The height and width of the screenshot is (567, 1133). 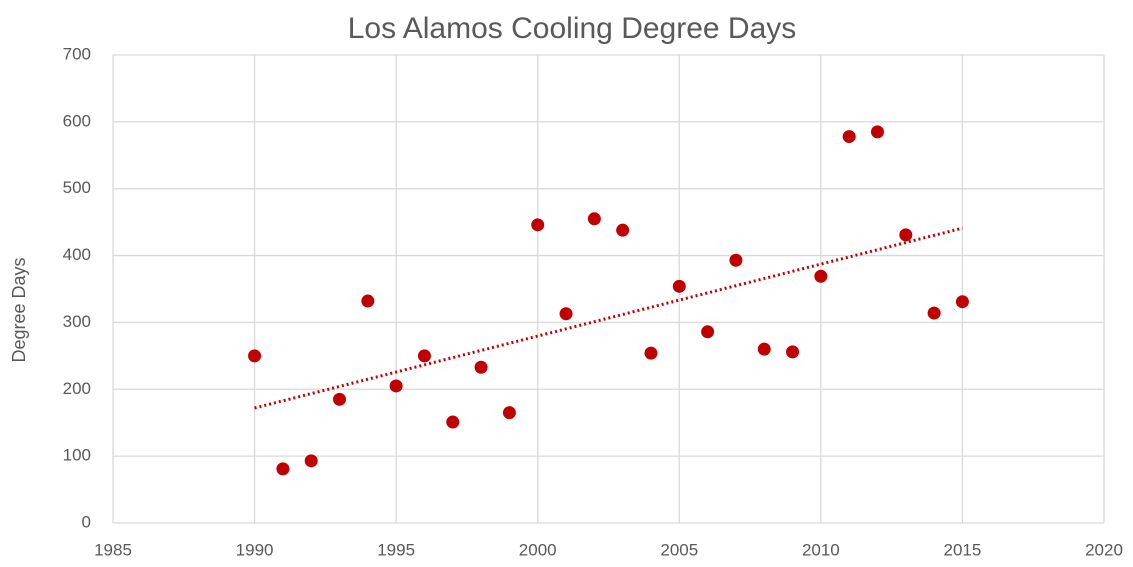 What do you see at coordinates (77, 53) in the screenshot?
I see `y-tick-label: 700` at bounding box center [77, 53].